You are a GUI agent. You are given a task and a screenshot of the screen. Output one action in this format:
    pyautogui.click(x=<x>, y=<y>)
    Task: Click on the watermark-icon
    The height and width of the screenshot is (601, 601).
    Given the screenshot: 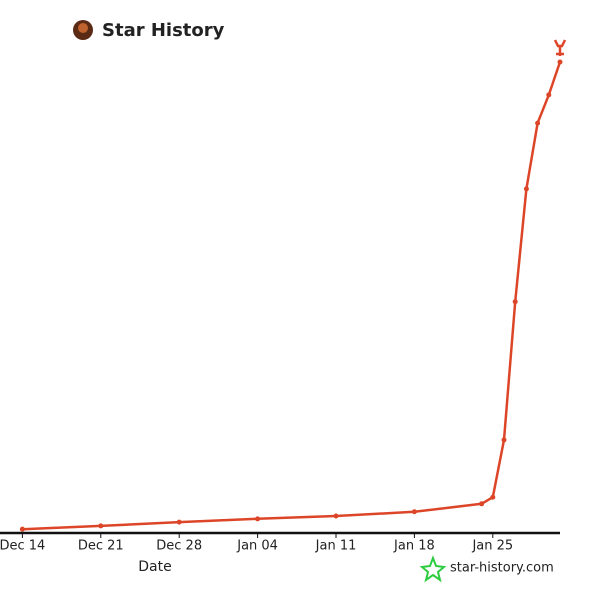 What is the action you would take?
    pyautogui.click(x=433, y=569)
    